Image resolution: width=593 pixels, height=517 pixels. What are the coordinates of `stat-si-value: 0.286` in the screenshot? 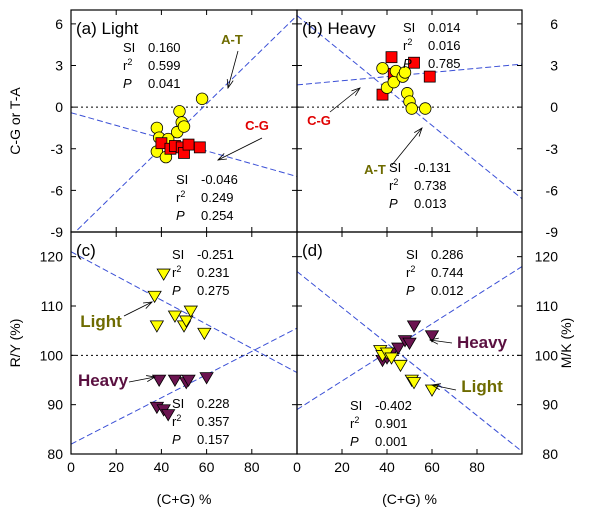 It's located at (447, 254).